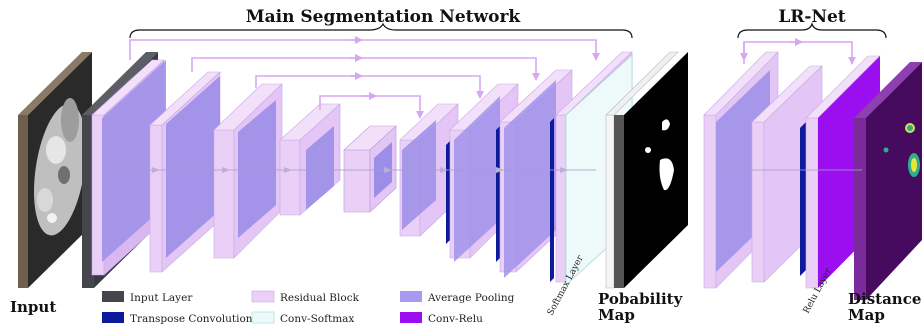 The width and height of the screenshot is (922, 324). What do you see at coordinates (317, 318) in the screenshot?
I see `legend-label: Conv-Softmax` at bounding box center [317, 318].